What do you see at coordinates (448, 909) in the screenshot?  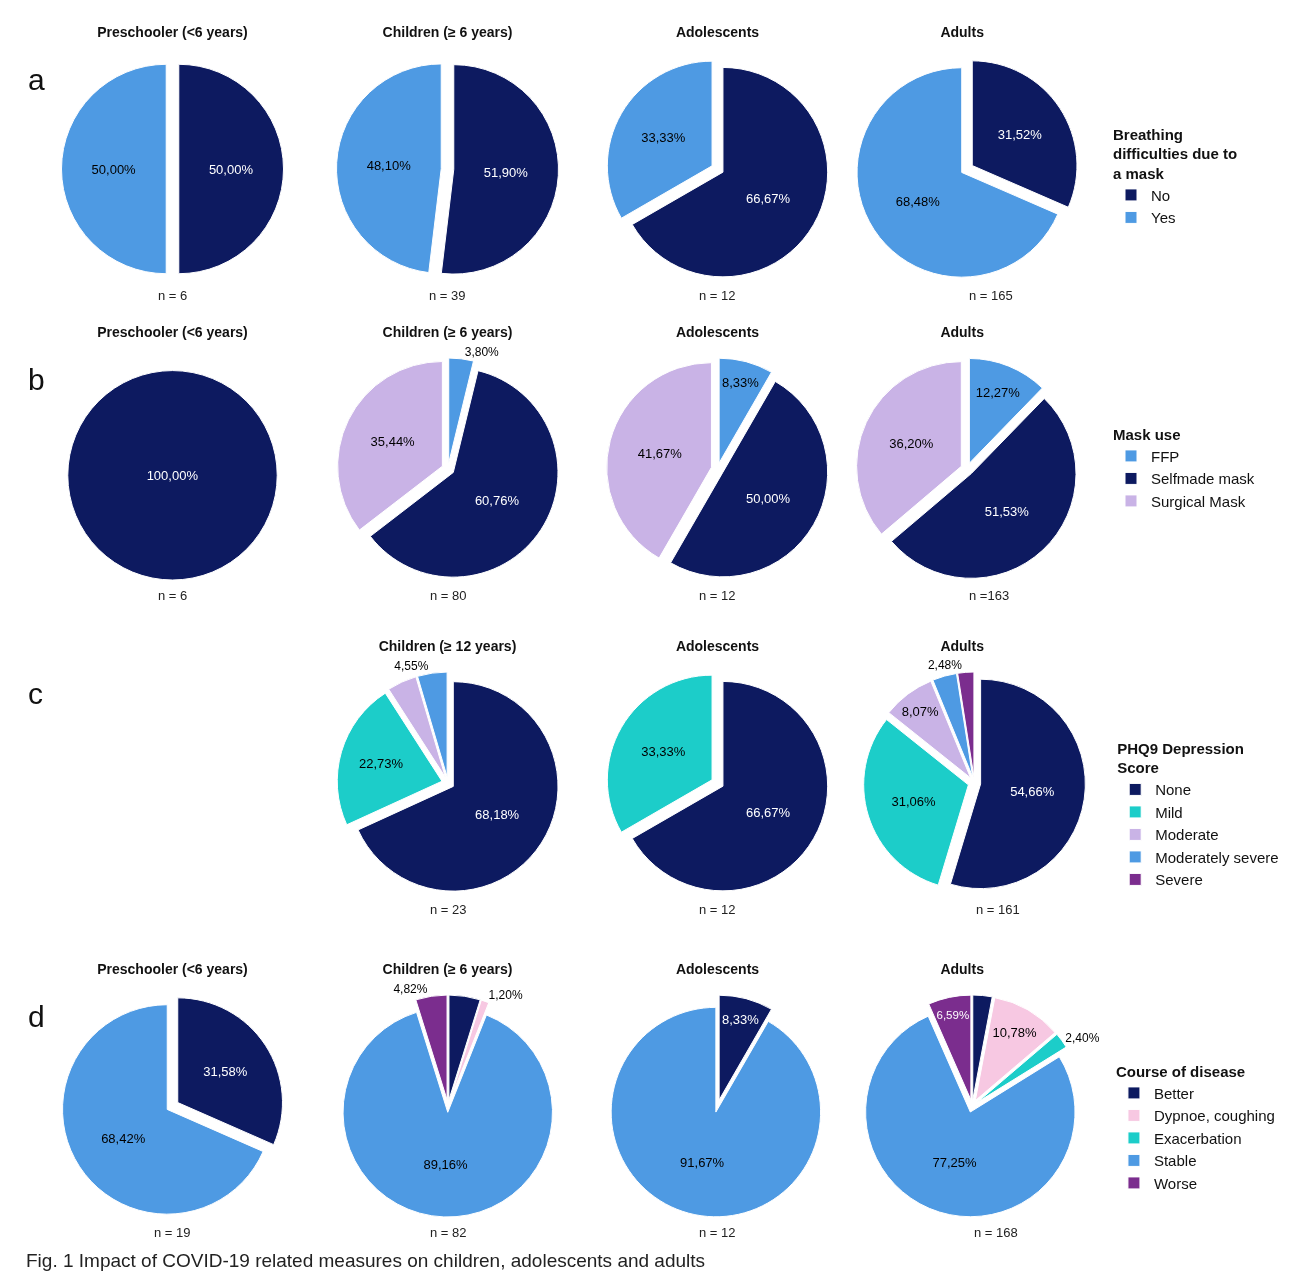 I see `text: n = 23` at bounding box center [448, 909].